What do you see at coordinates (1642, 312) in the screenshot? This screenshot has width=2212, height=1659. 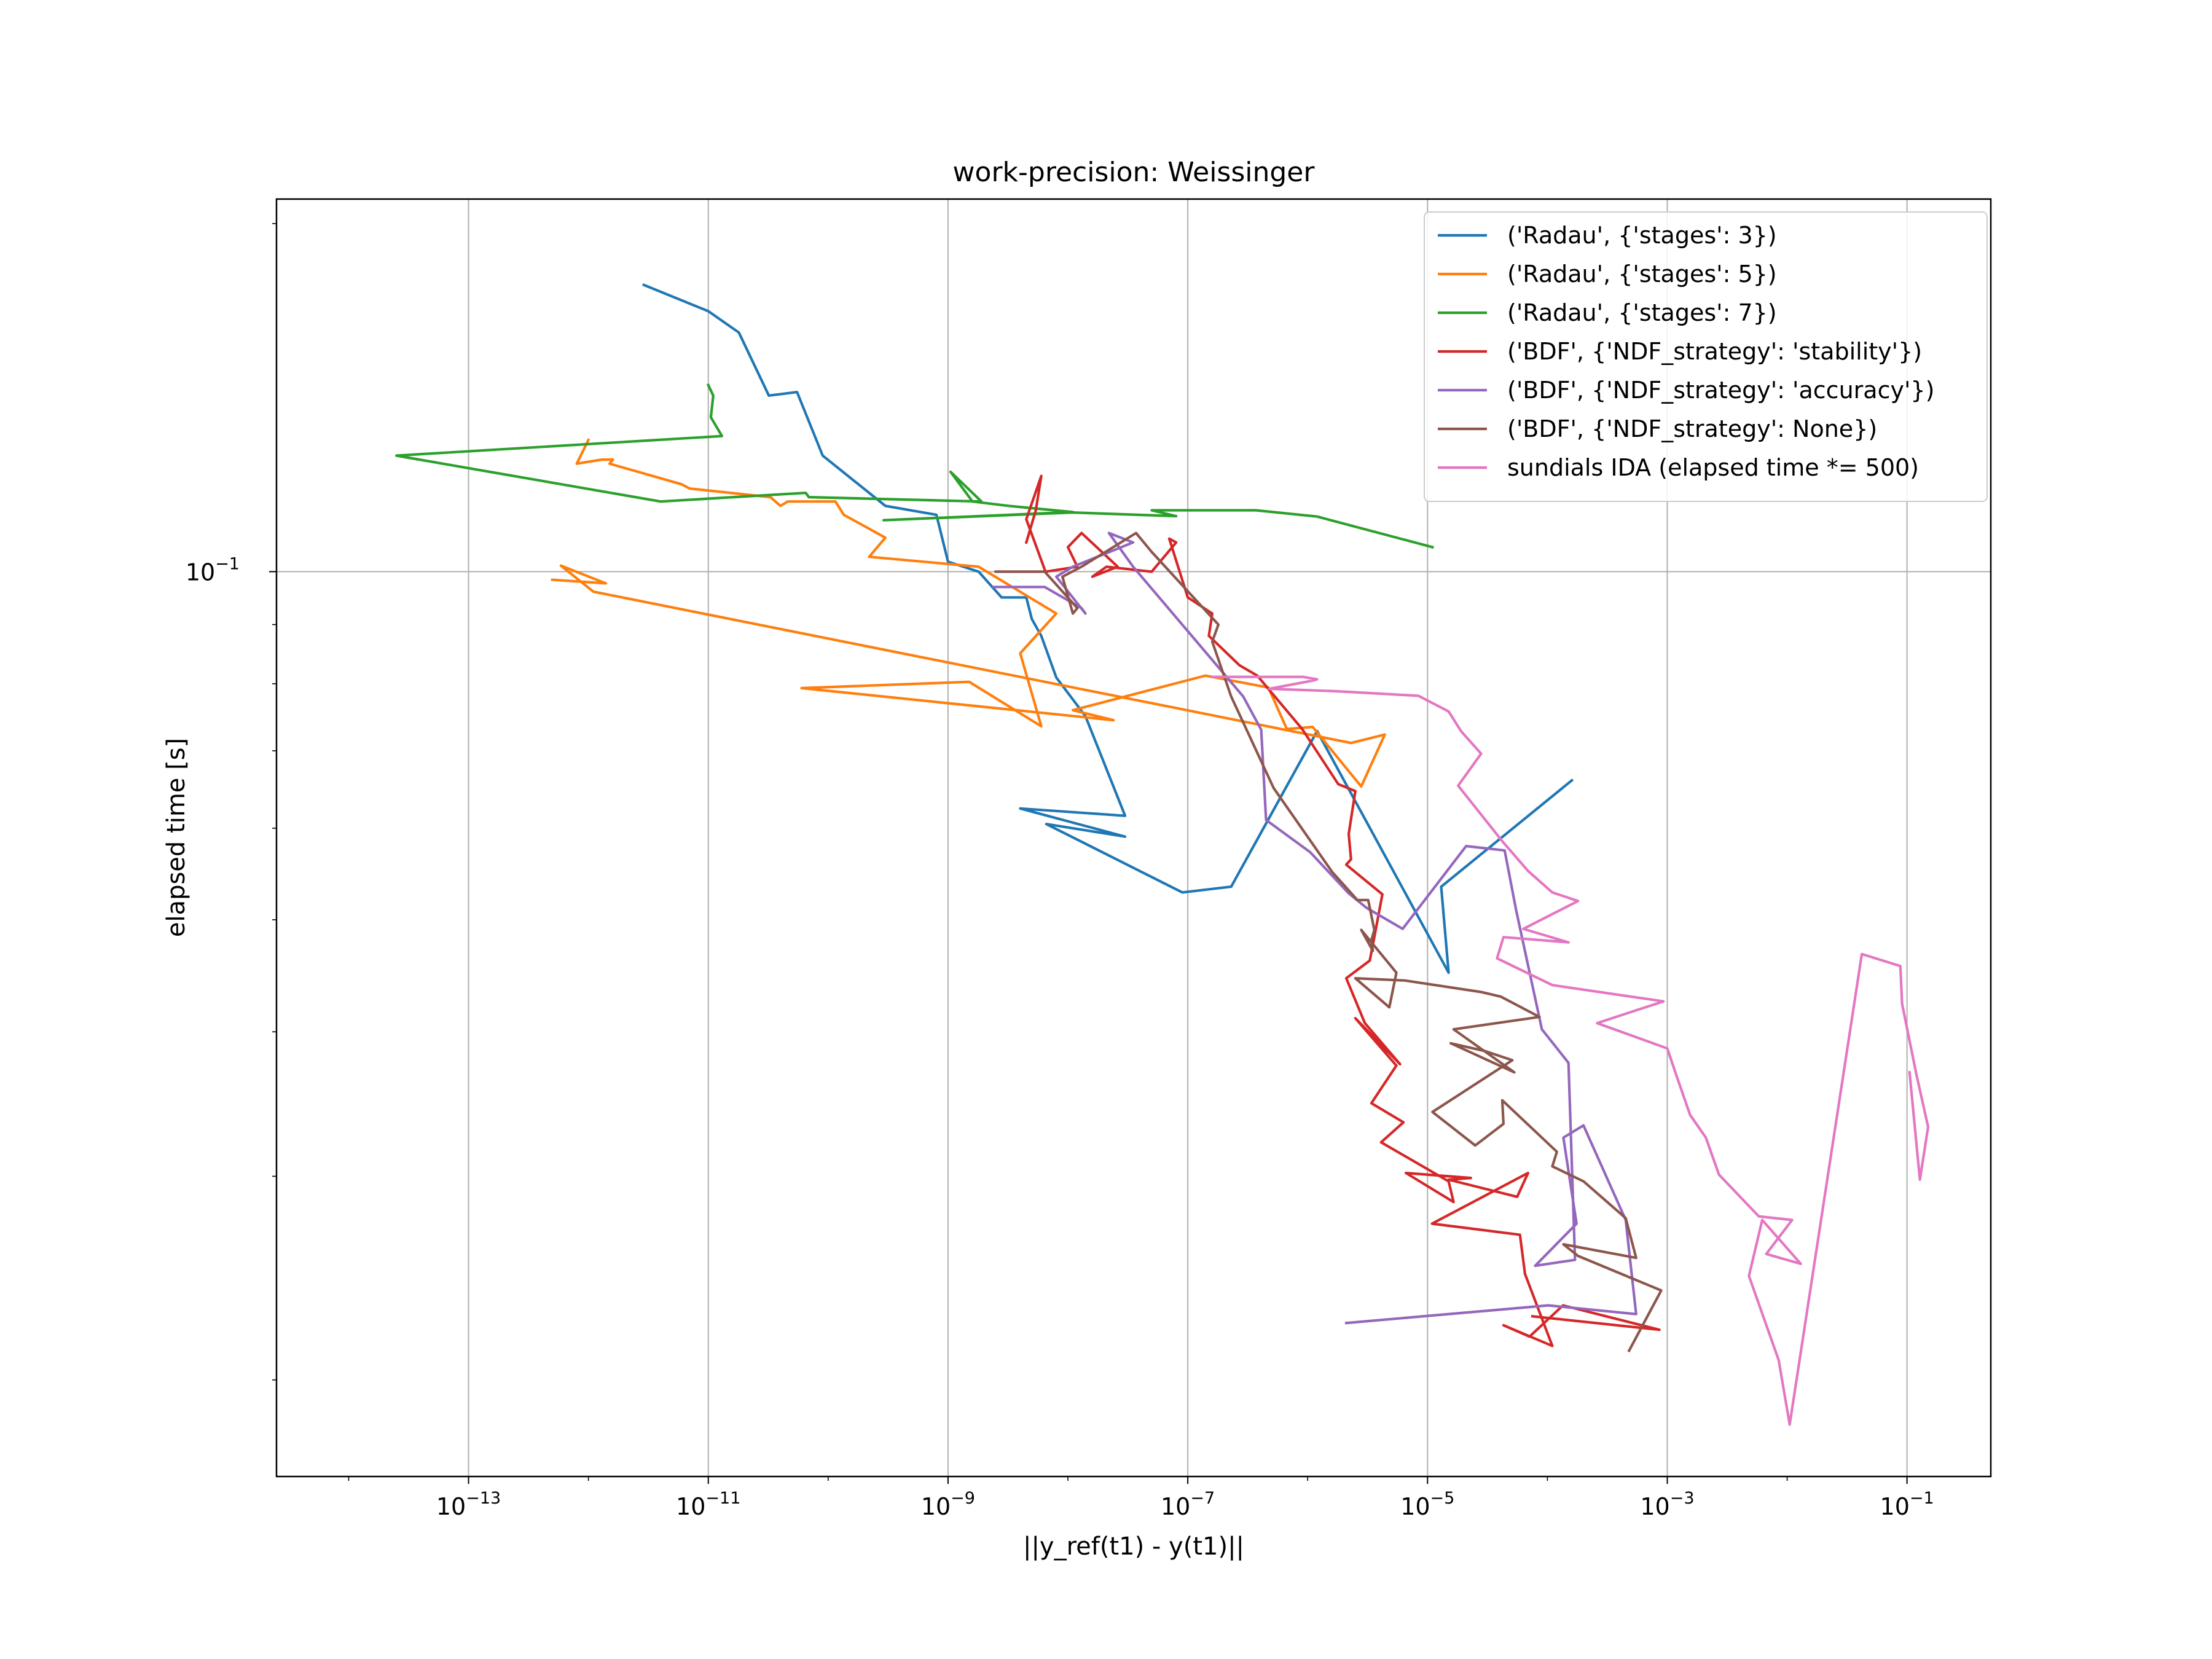 I see `legend-entry-label: ('Radau', {'stages': 7})` at bounding box center [1642, 312].